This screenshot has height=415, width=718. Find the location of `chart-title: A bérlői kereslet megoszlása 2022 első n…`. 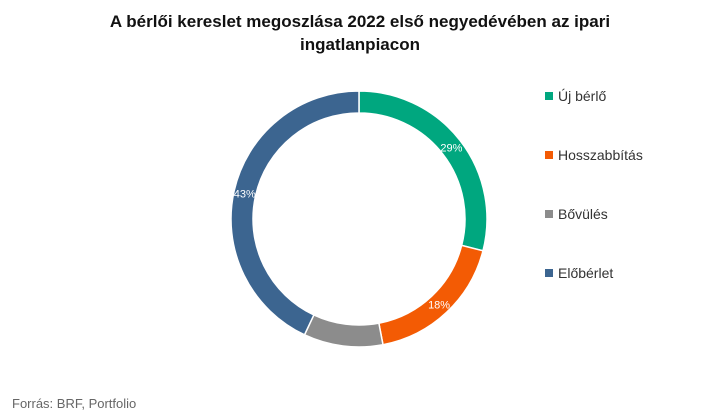

chart-title: A bérlői kereslet megoszlása 2022 első n… is located at coordinates (360, 33).